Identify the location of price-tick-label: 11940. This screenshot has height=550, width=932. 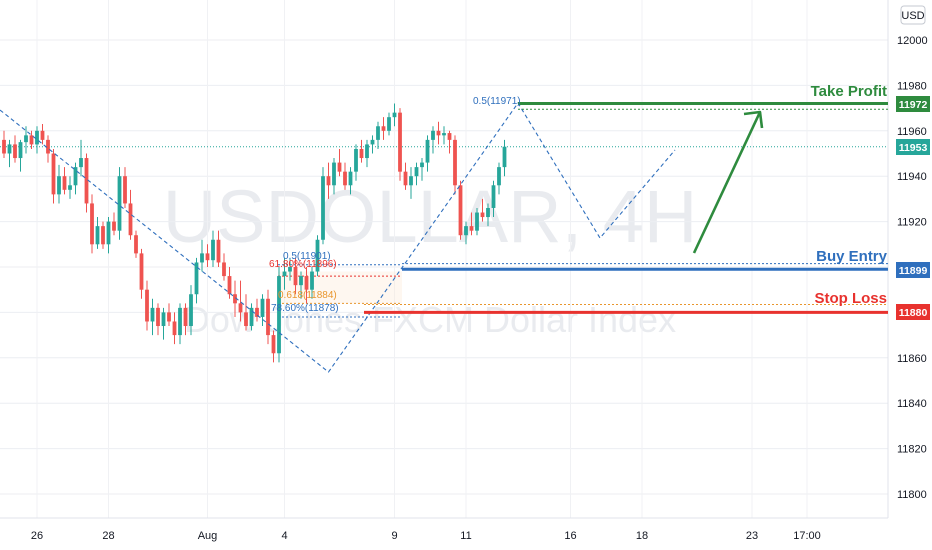
(912, 177).